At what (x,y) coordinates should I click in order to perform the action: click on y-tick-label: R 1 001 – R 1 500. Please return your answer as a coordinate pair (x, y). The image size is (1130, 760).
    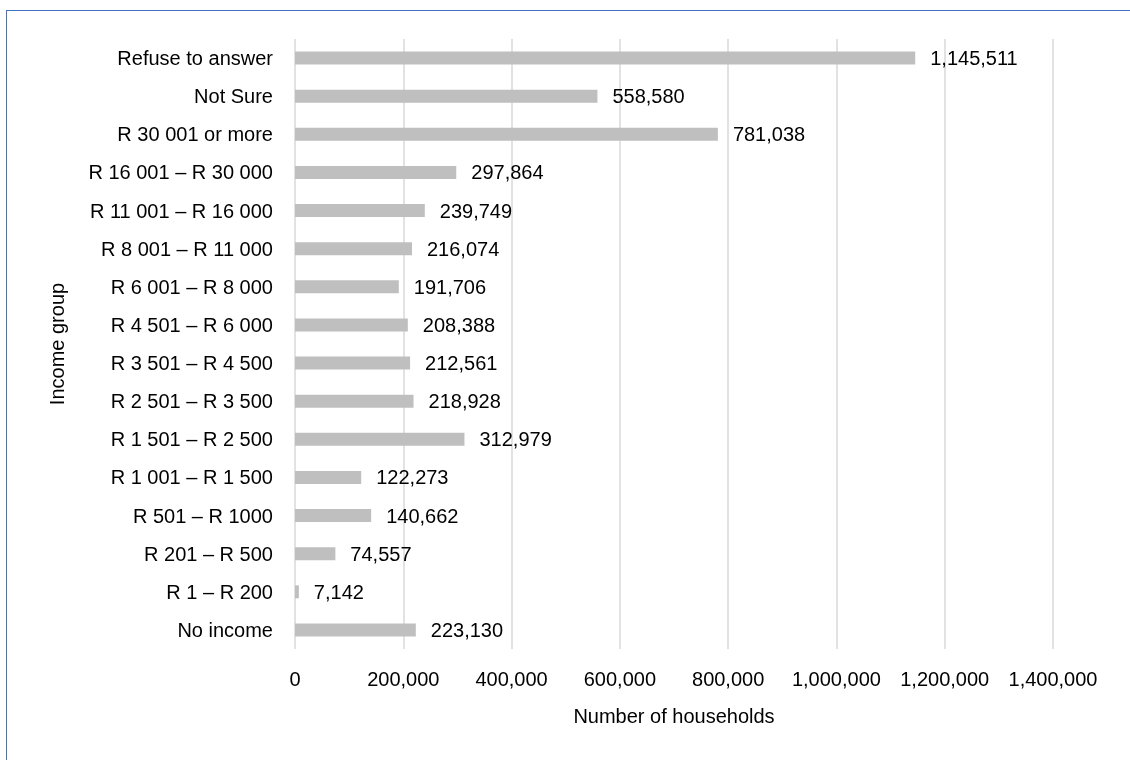
    Looking at the image, I should click on (191, 477).